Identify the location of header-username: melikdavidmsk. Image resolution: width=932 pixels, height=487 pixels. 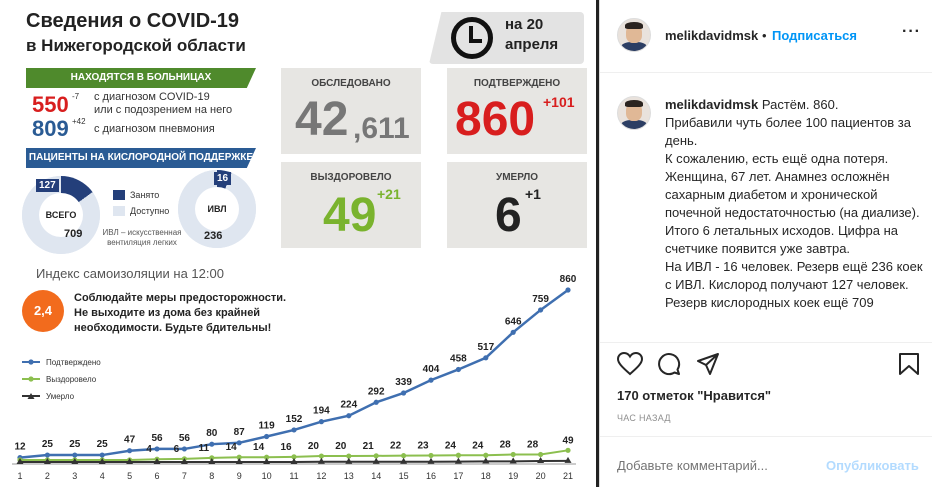
(712, 35).